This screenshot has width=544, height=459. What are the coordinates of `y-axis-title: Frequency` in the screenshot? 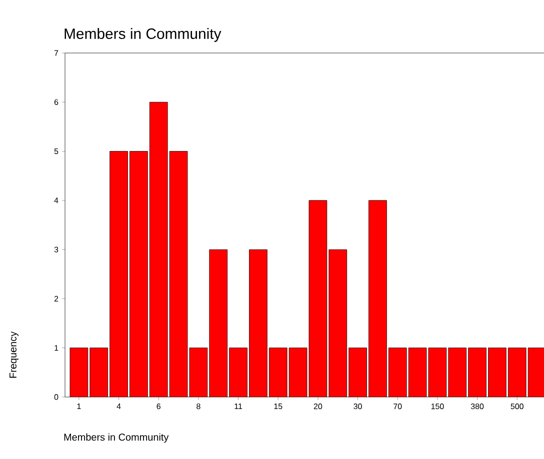 It's located at (14, 354).